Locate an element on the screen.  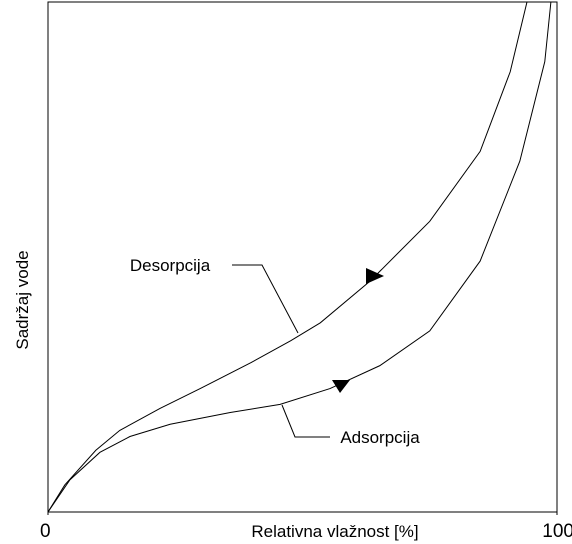
series-label: Adsorpcija is located at coordinates (380, 437).